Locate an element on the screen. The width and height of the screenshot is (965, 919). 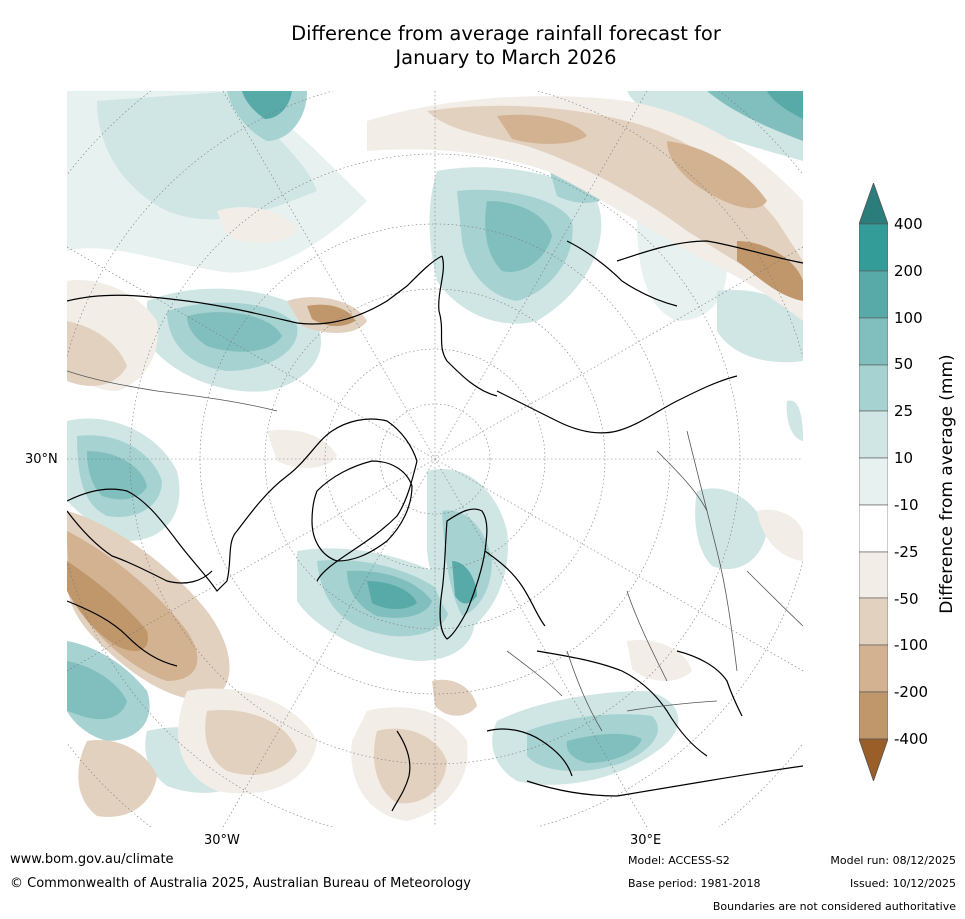
dry-anomaly-atlantic-south is located at coordinates (197, 752).